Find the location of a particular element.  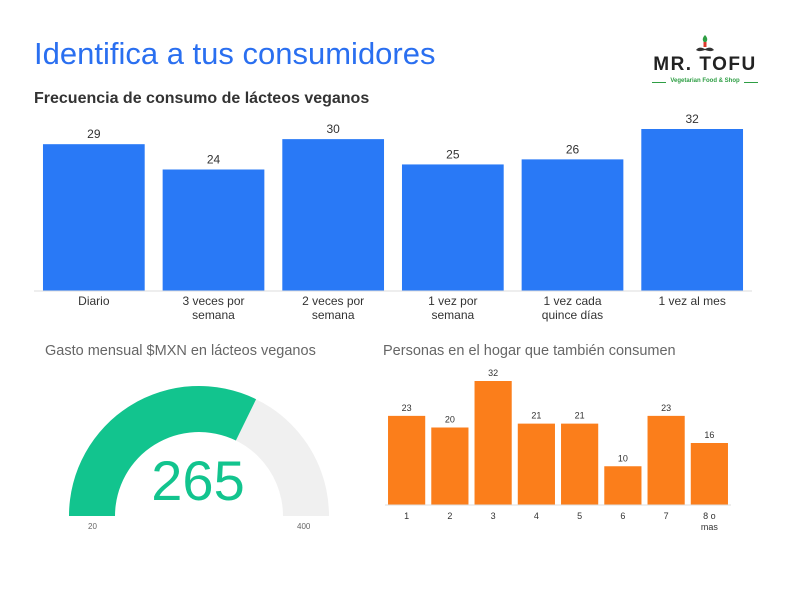

gauge-value: 265 is located at coordinates (198, 480).